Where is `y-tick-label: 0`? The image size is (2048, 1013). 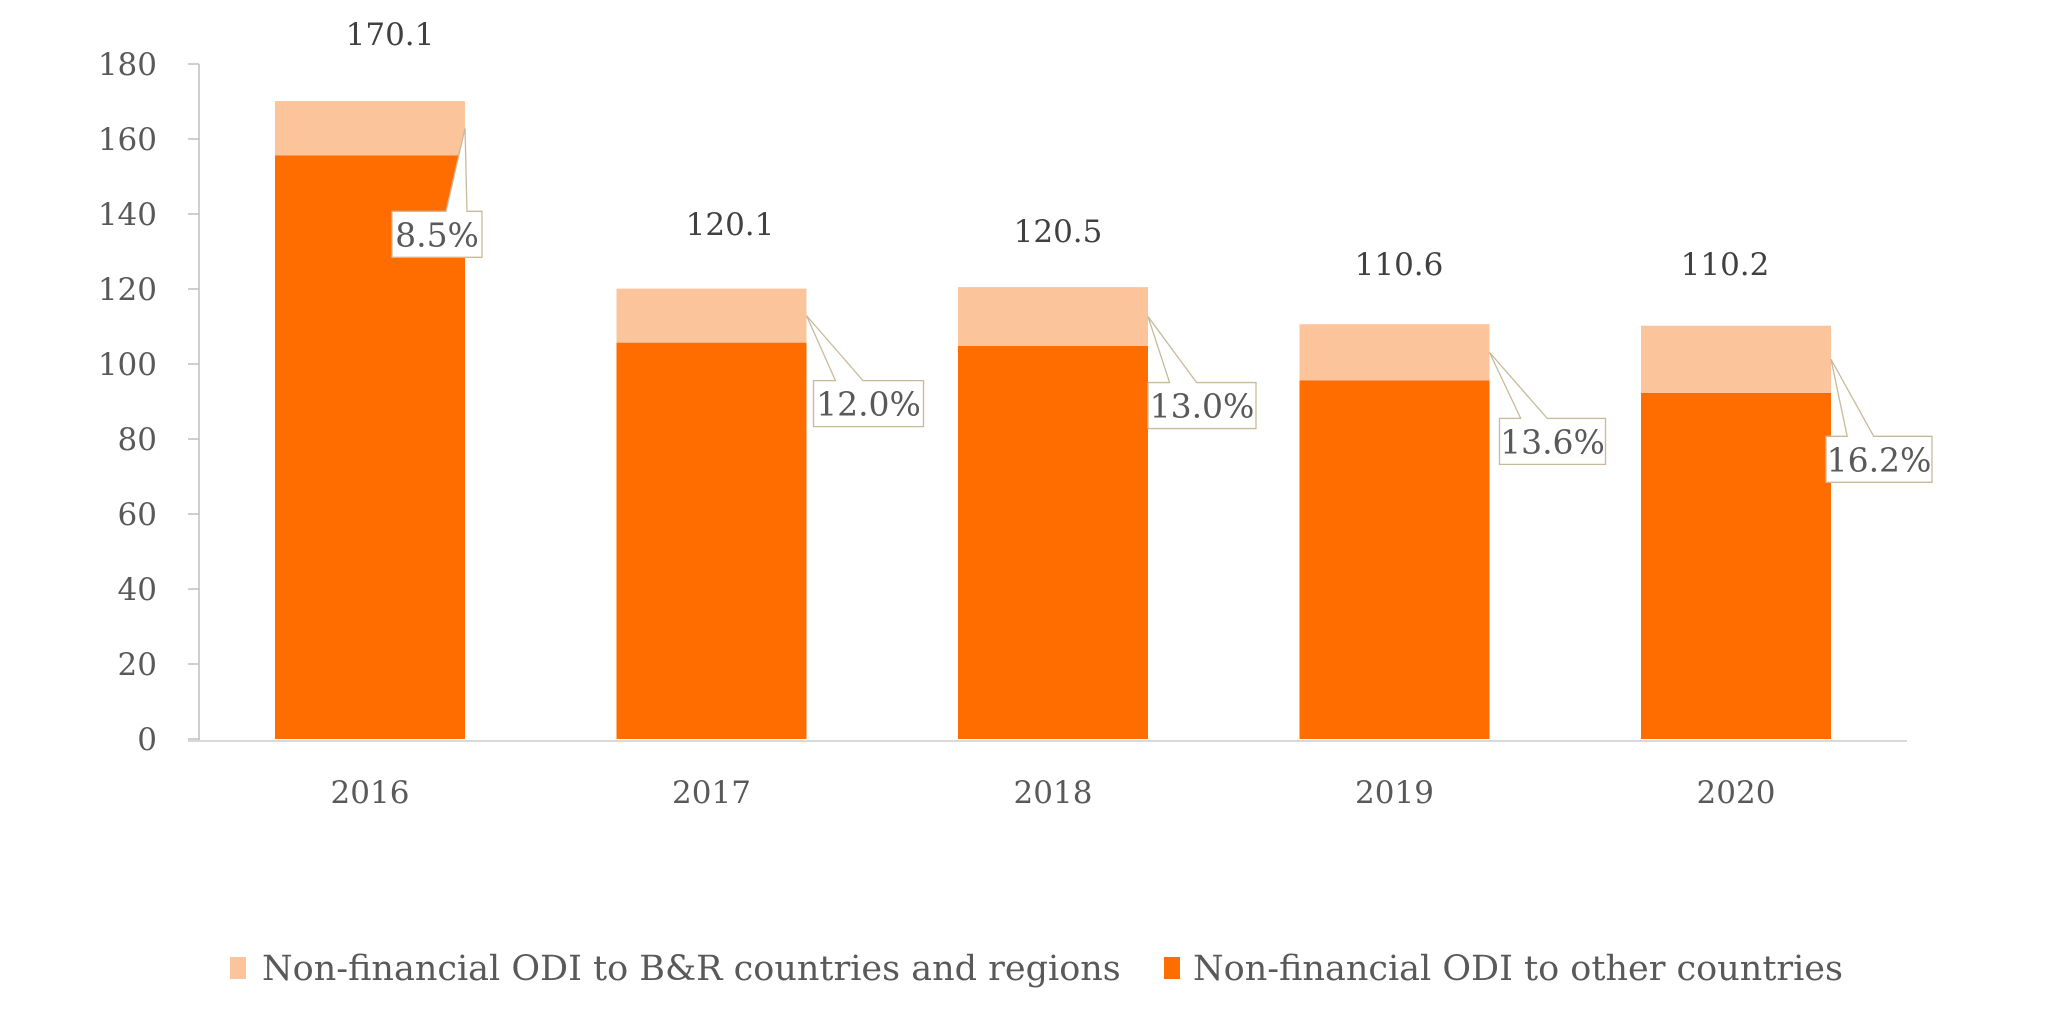 y-tick-label: 0 is located at coordinates (147, 740).